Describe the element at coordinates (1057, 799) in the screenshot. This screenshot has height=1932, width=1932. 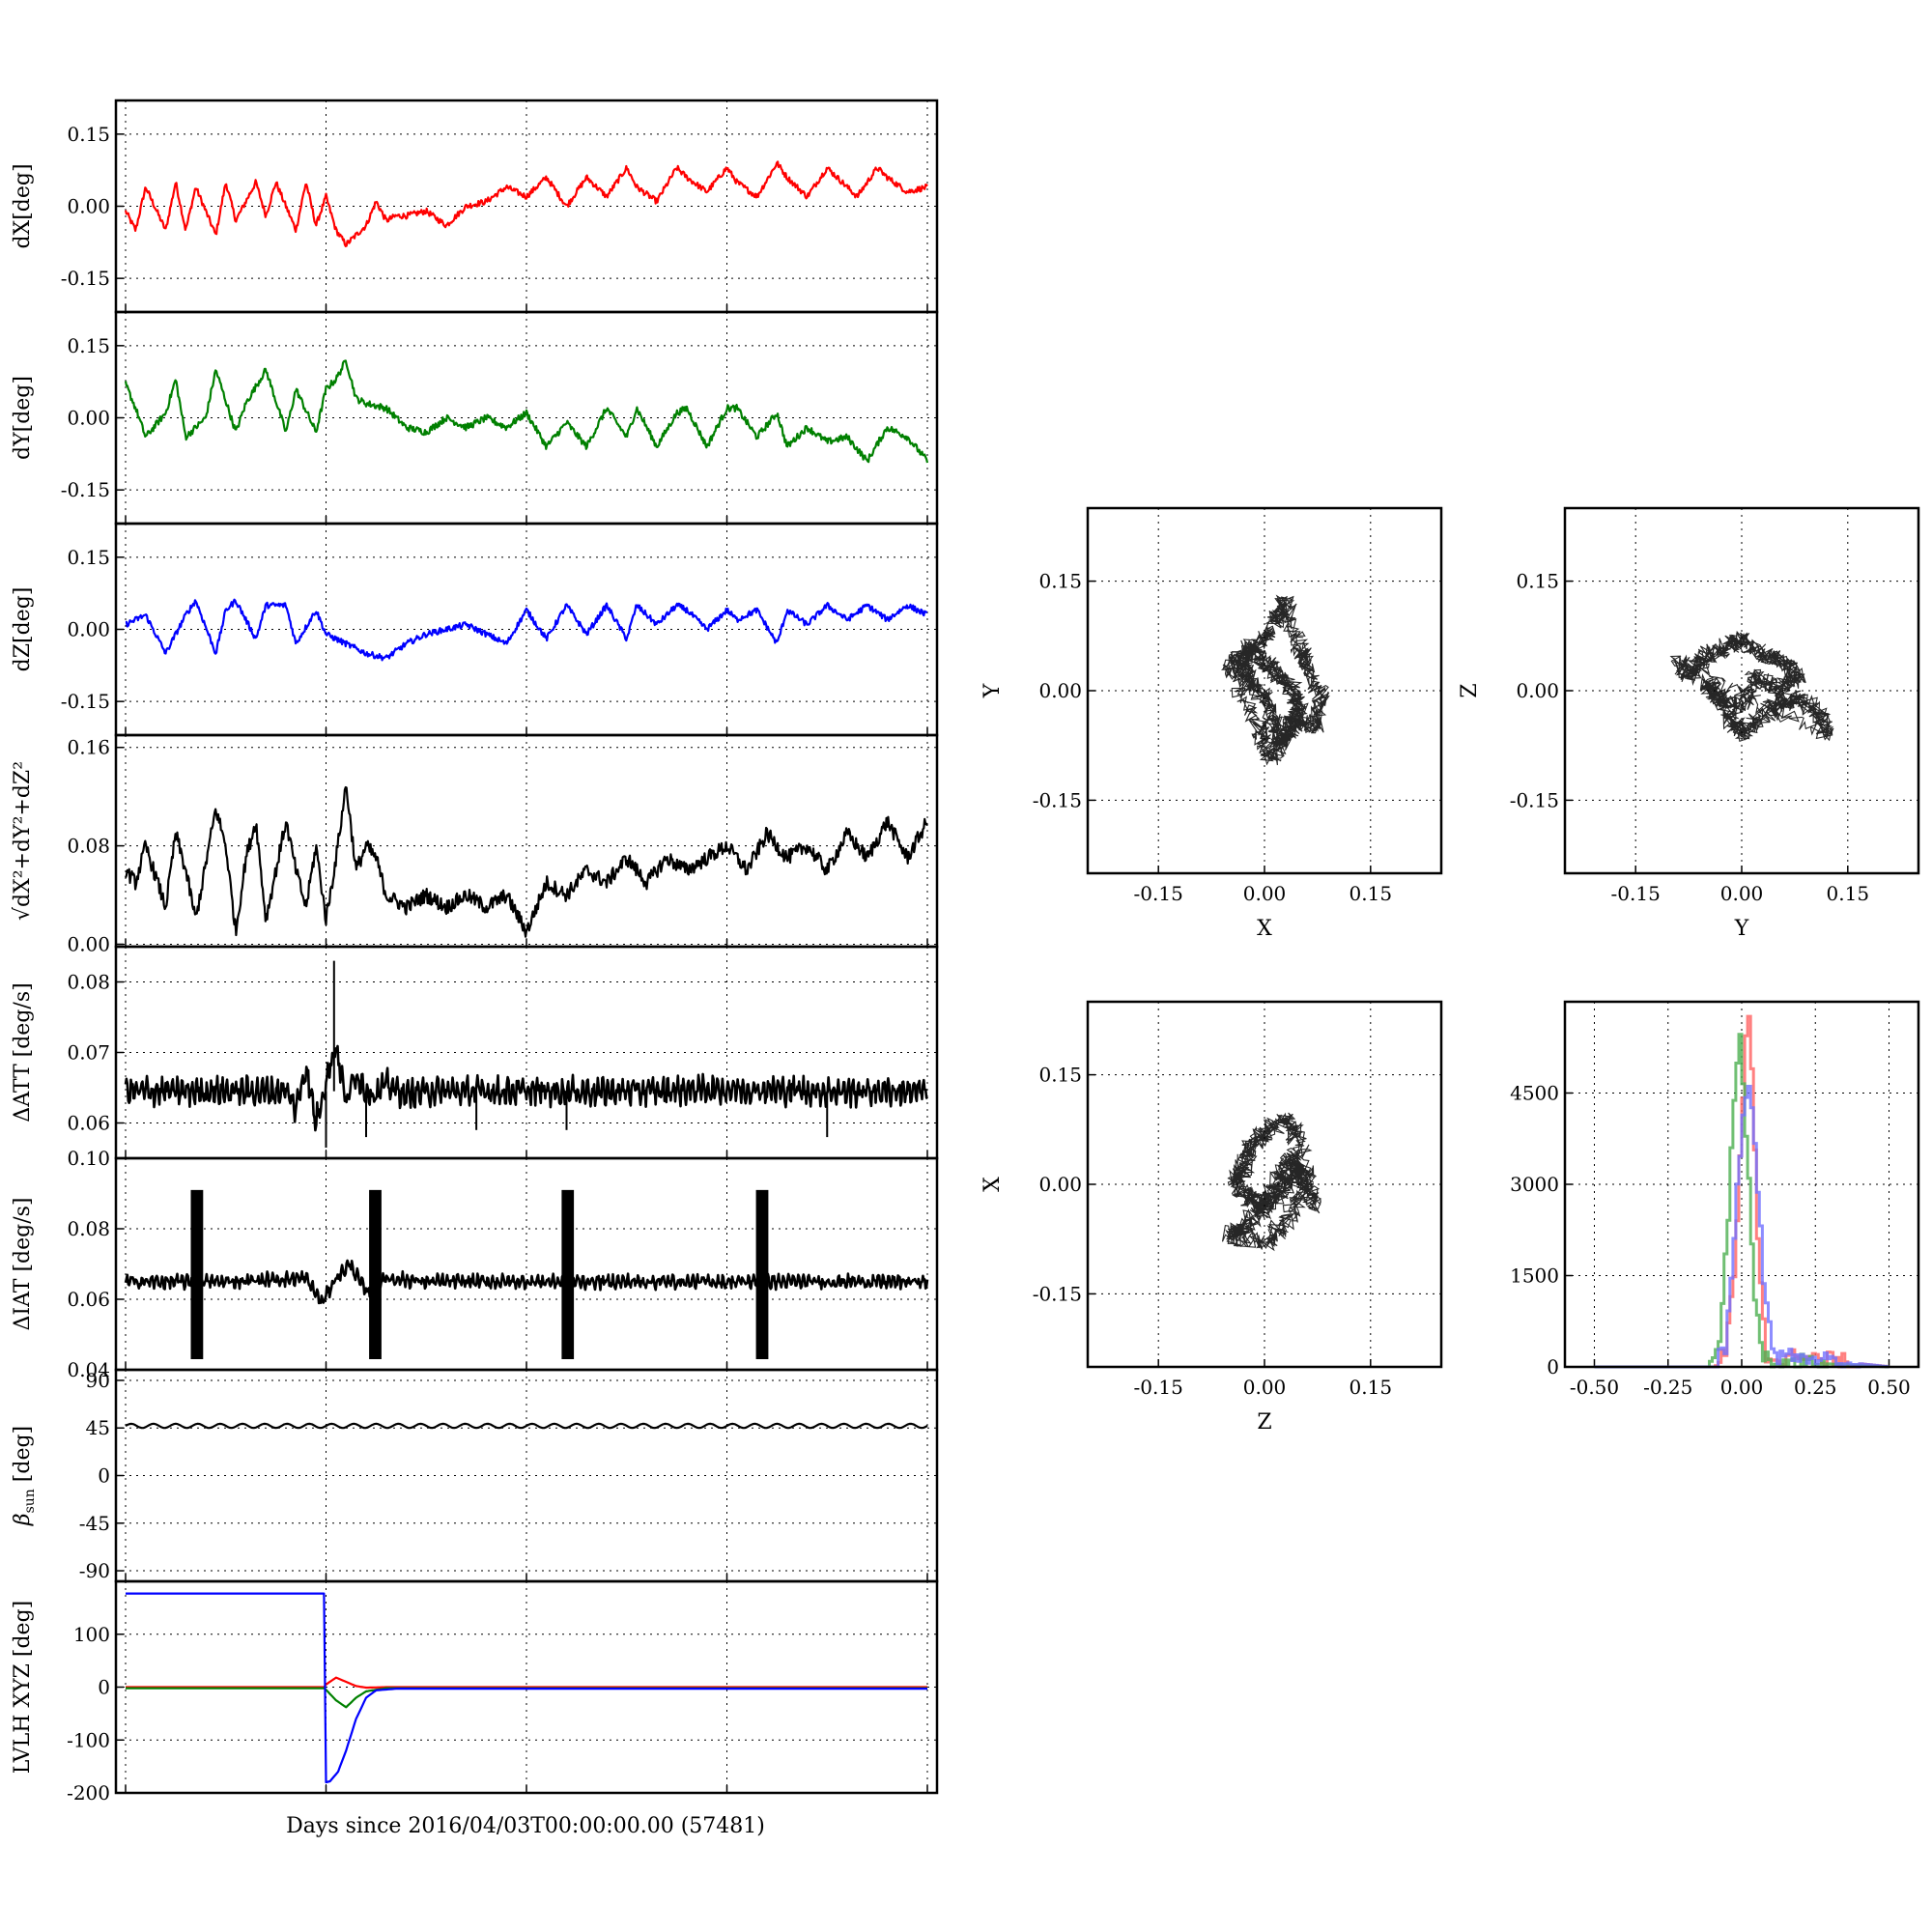
I see `xy-ytick-label-2: -0.15` at that location.